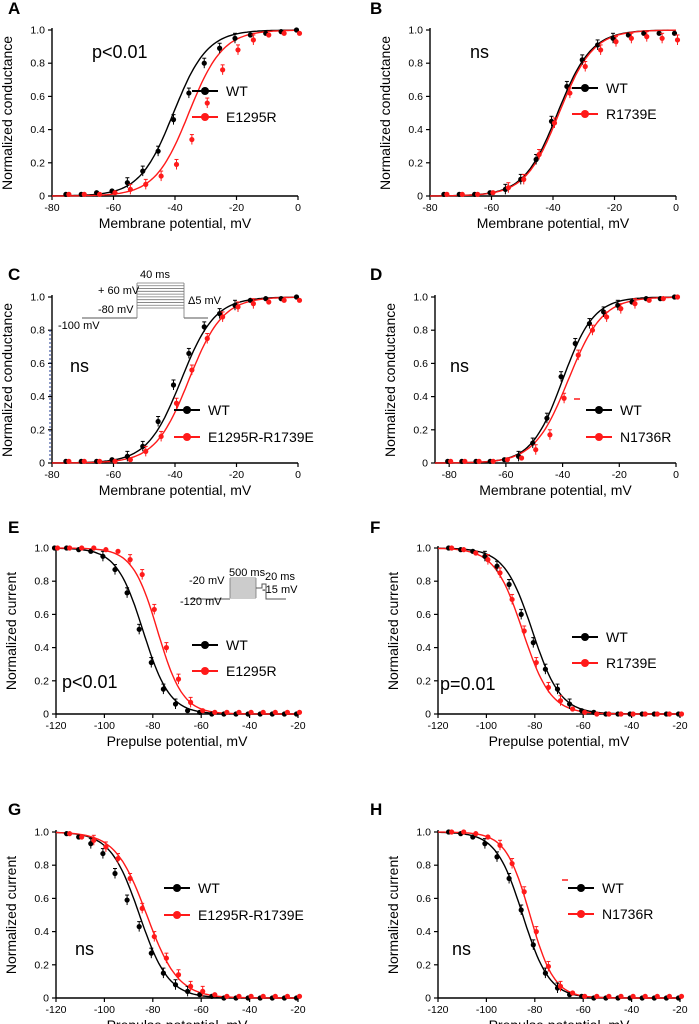 Image resolution: width=699 pixels, height=1024 pixels. Describe the element at coordinates (120, 52) in the screenshot. I see `stat-annotation: p<0.01` at that location.